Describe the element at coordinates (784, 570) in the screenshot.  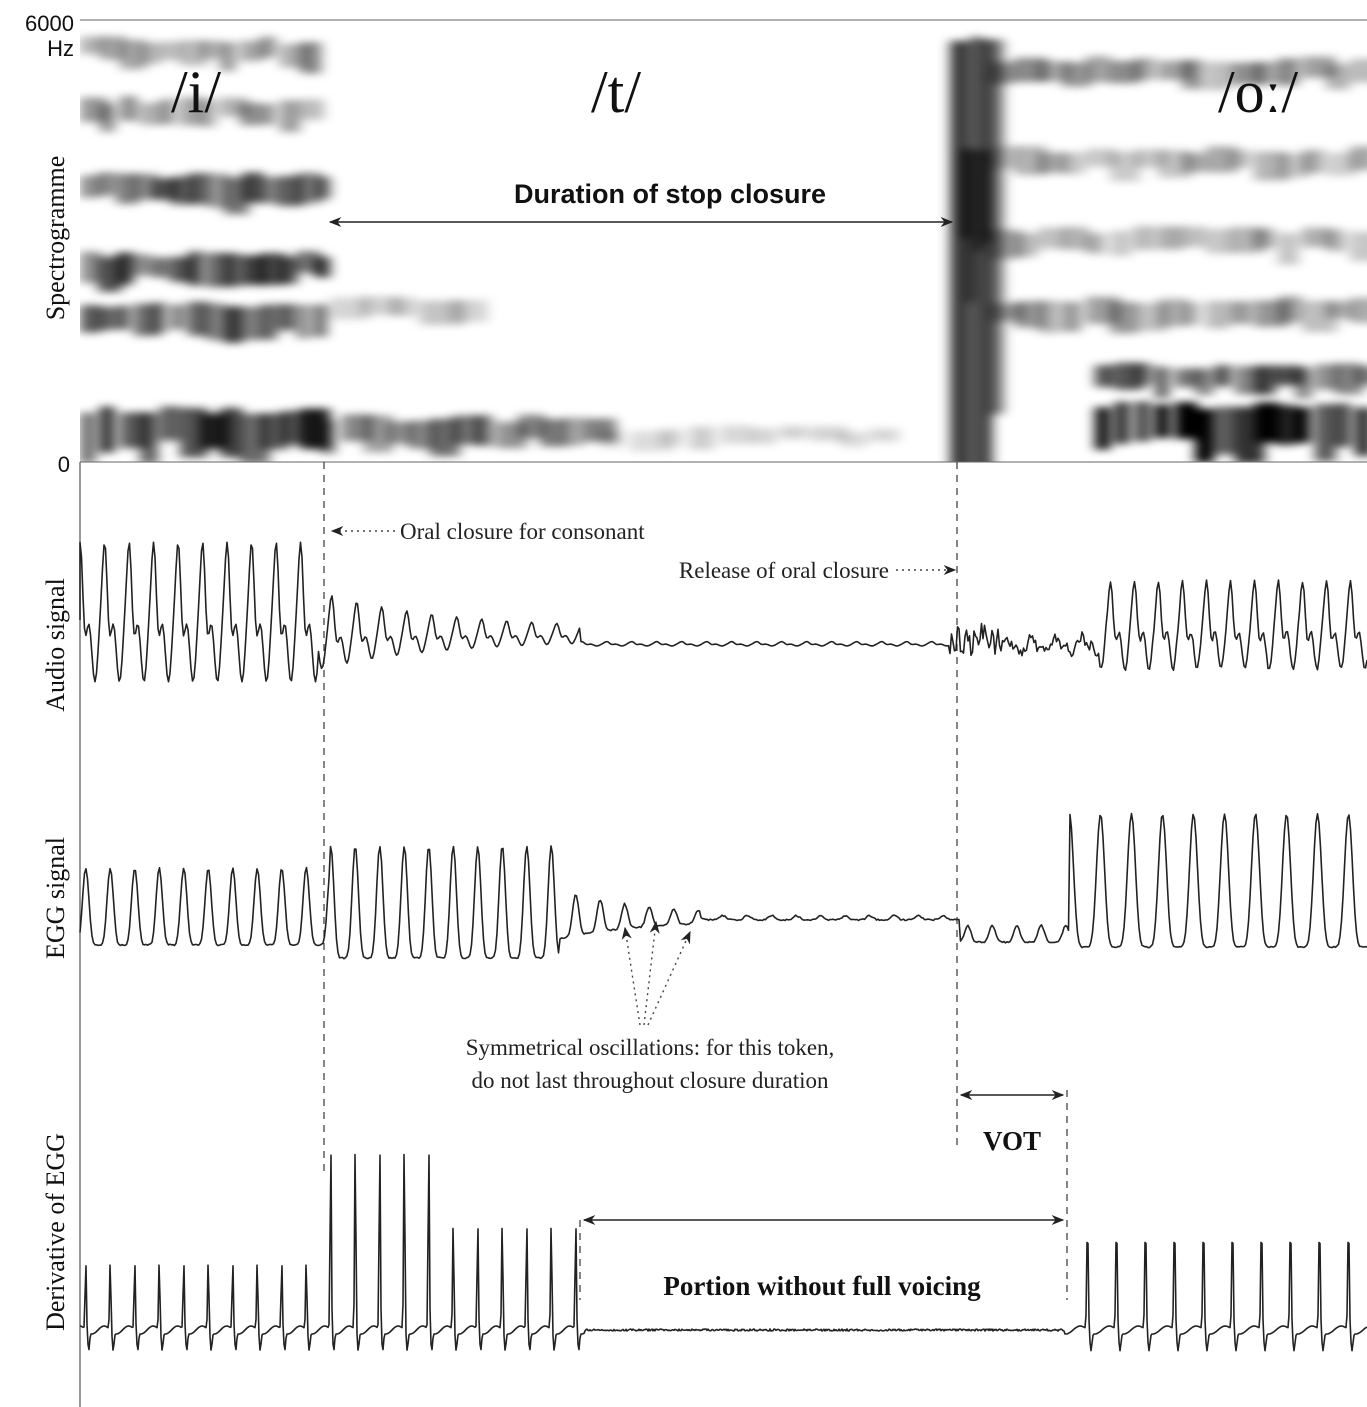
I see `release-label: Release of oral closure` at that location.